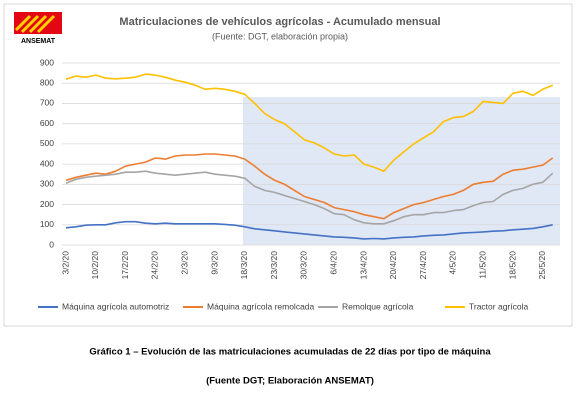  What do you see at coordinates (280, 36) in the screenshot?
I see `chart-subtitle: (Fuente: DGT, elaboración propia)` at bounding box center [280, 36].